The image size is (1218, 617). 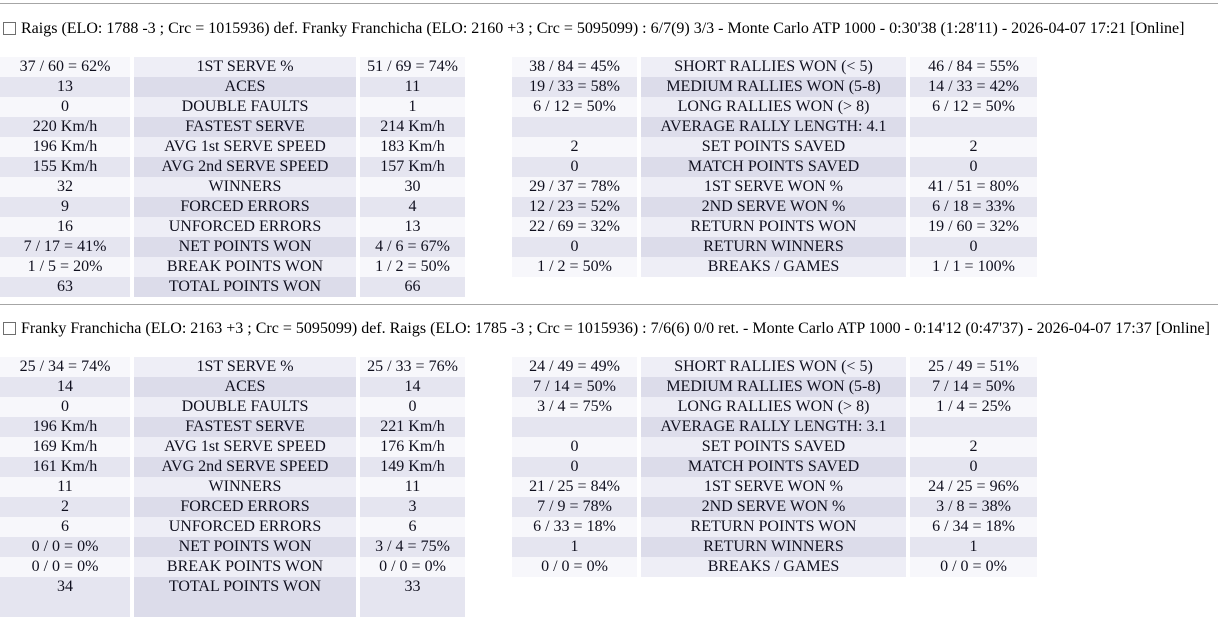 I want to click on top-divider, so click(x=609, y=3).